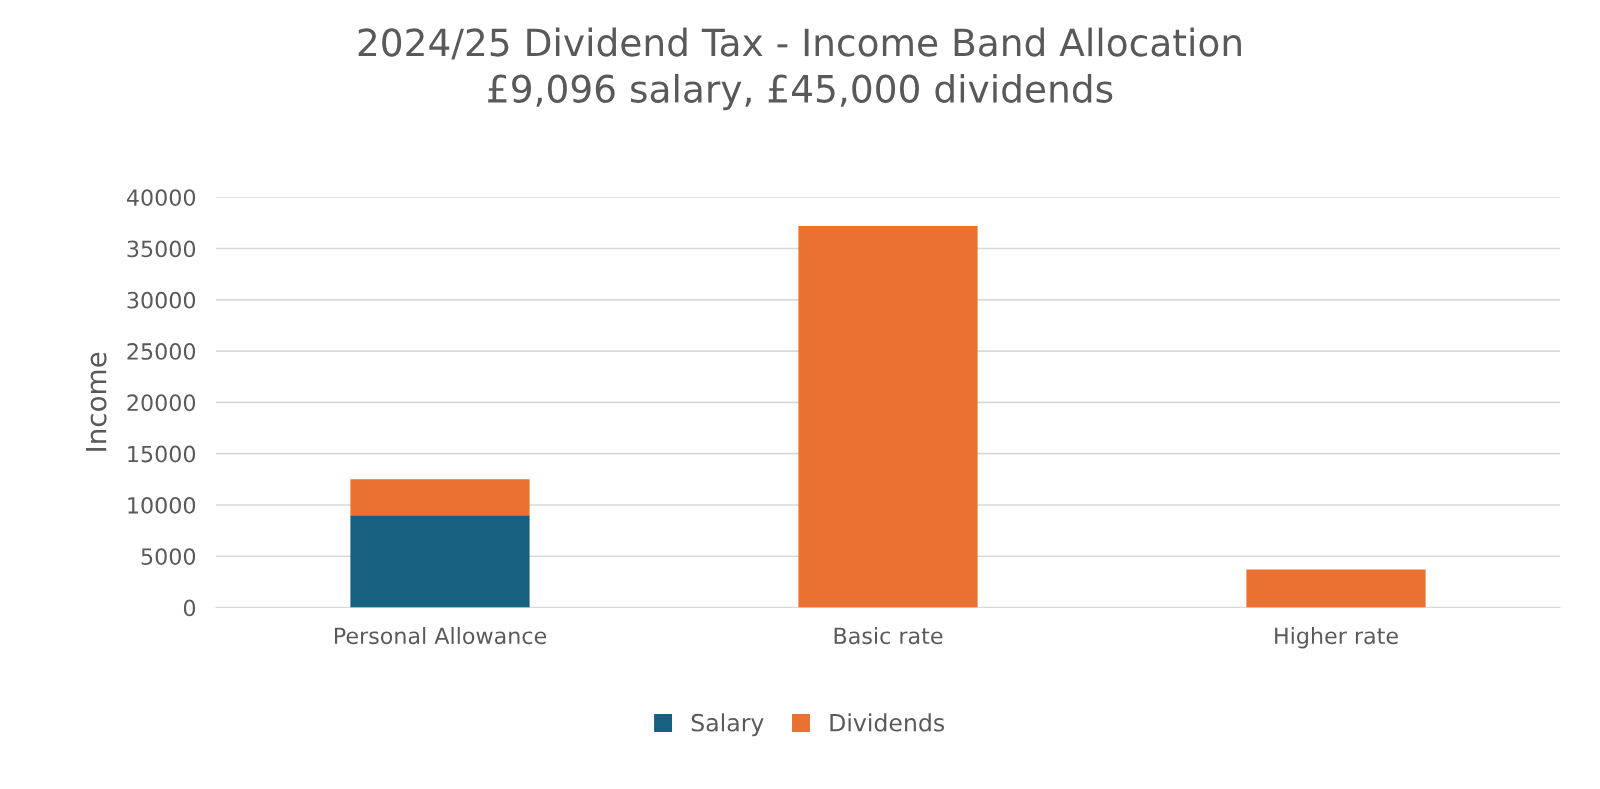  Describe the element at coordinates (161, 300) in the screenshot. I see `y-tick-label: 30000` at that location.